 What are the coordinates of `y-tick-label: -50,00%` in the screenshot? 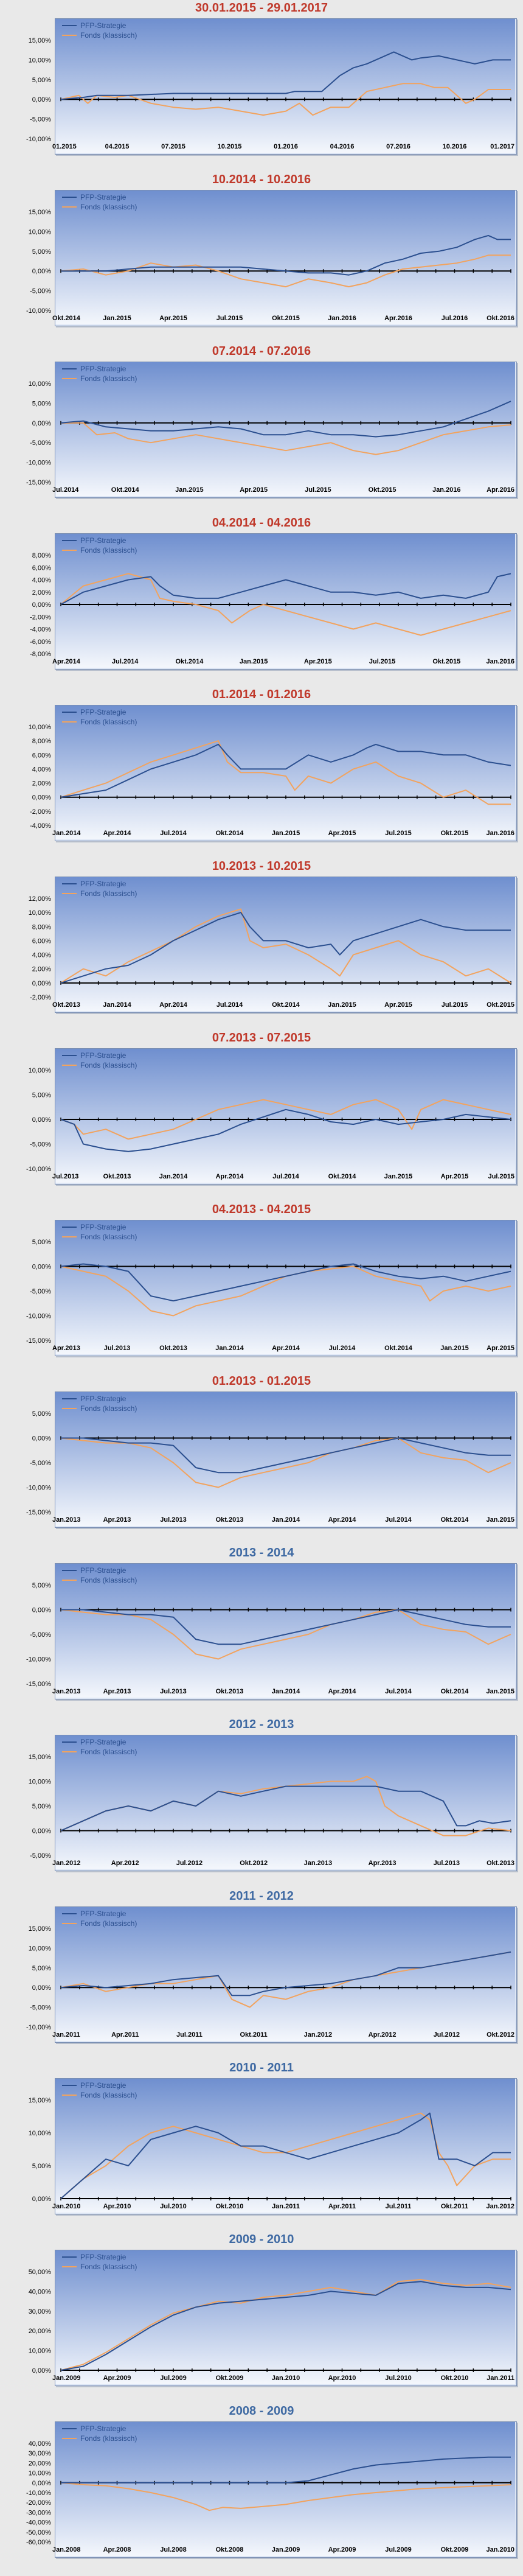 It's located at (39, 2532).